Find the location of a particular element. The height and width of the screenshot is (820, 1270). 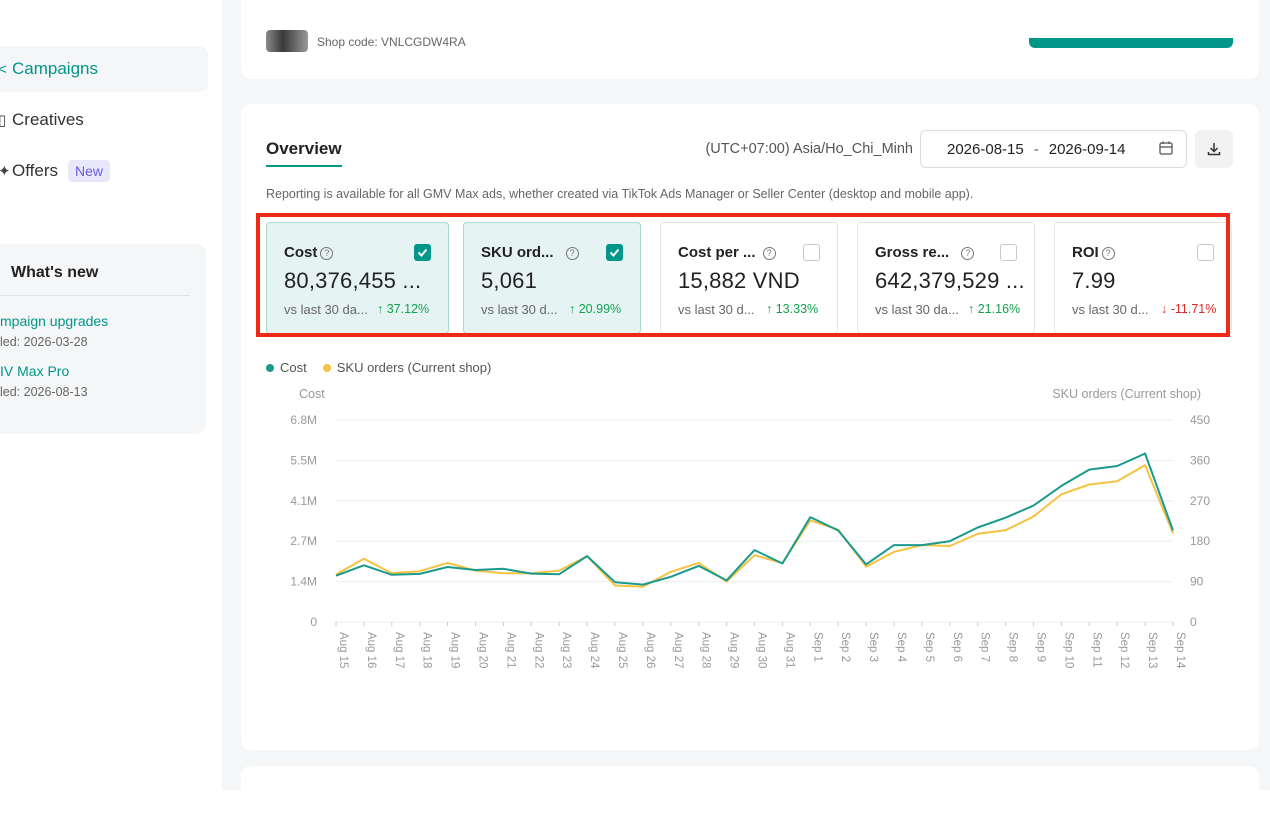

x-tick-label: Aug 28 is located at coordinates (706, 650).